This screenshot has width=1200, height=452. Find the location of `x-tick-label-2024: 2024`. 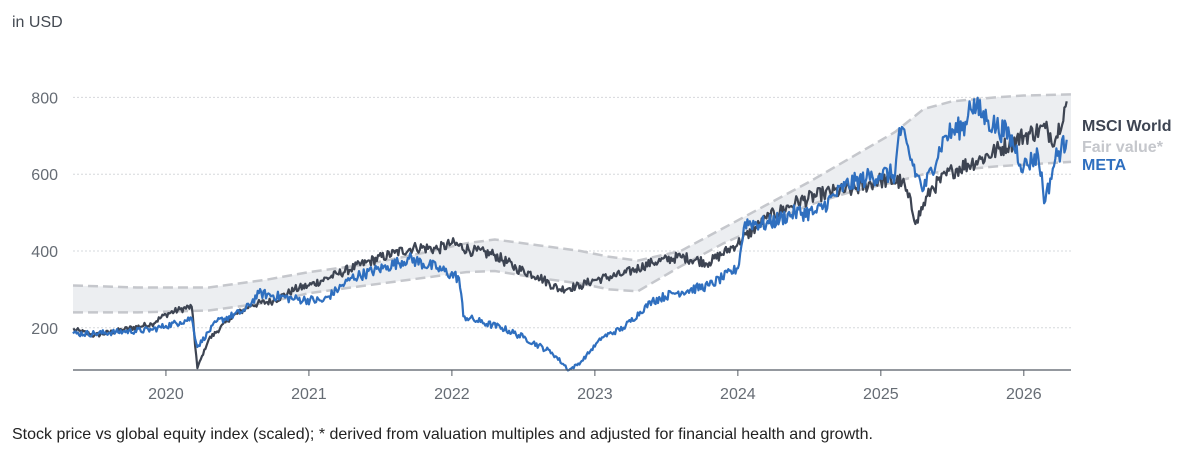

x-tick-label-2024: 2024 is located at coordinates (738, 394).